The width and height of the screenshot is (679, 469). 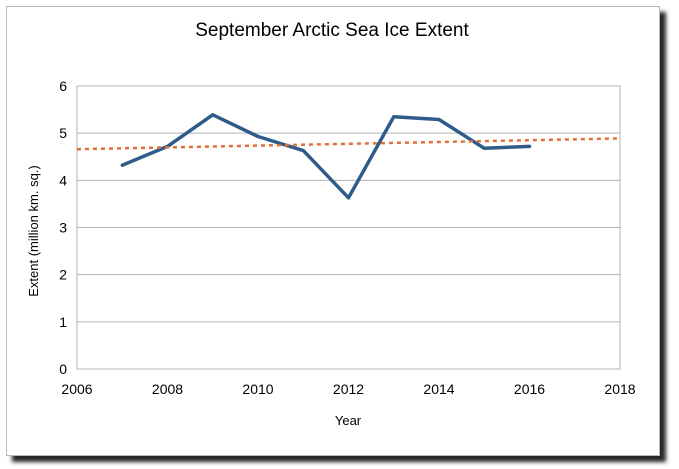 I want to click on y-tick-label: 2, so click(x=63, y=275).